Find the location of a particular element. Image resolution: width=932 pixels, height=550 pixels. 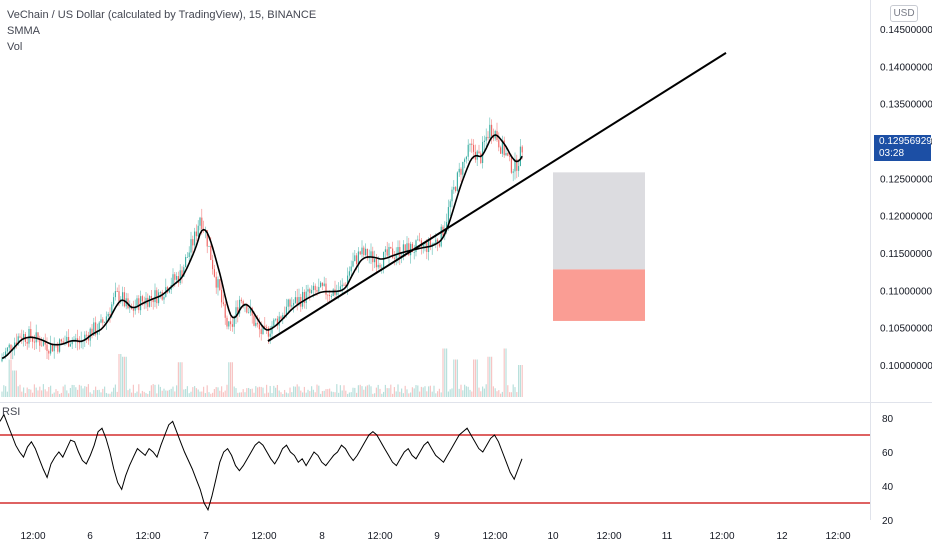

position-stop-zone is located at coordinates (599, 295).